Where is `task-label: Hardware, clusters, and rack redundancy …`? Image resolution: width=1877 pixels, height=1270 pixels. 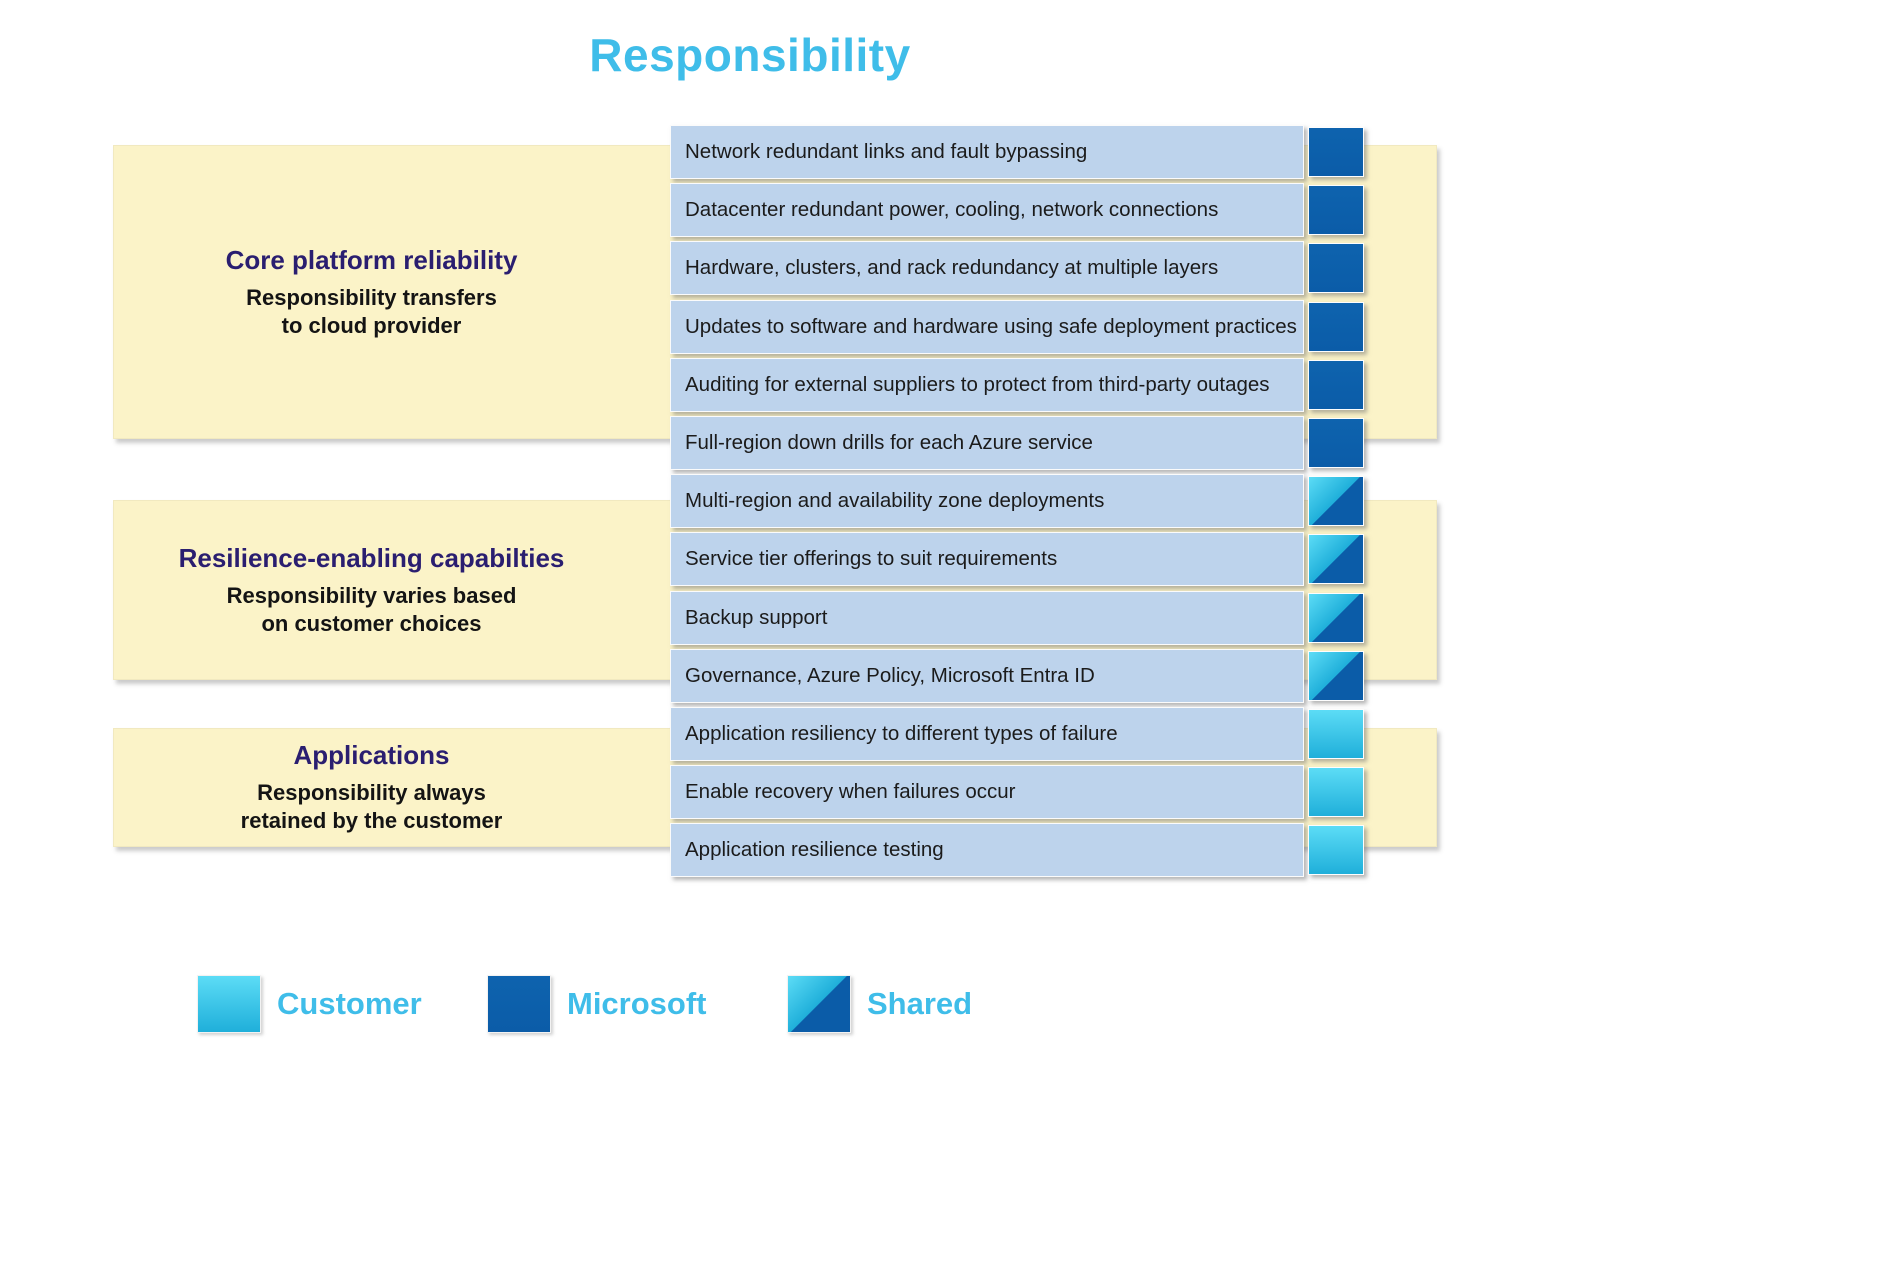 task-label: Hardware, clusters, and rack redundancy … is located at coordinates (987, 268).